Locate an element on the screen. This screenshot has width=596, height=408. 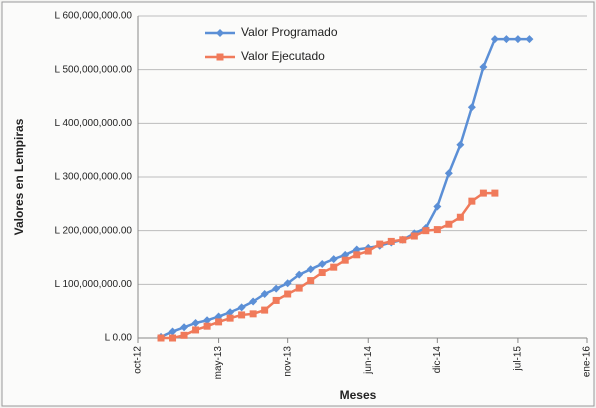
x-tick-label: may-13 is located at coordinates (218, 363).